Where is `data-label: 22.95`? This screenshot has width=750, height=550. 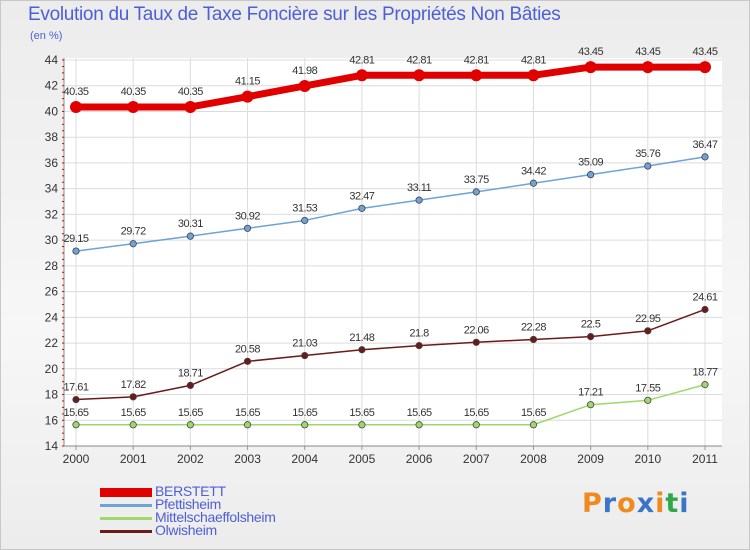
data-label: 22.95 is located at coordinates (647, 319).